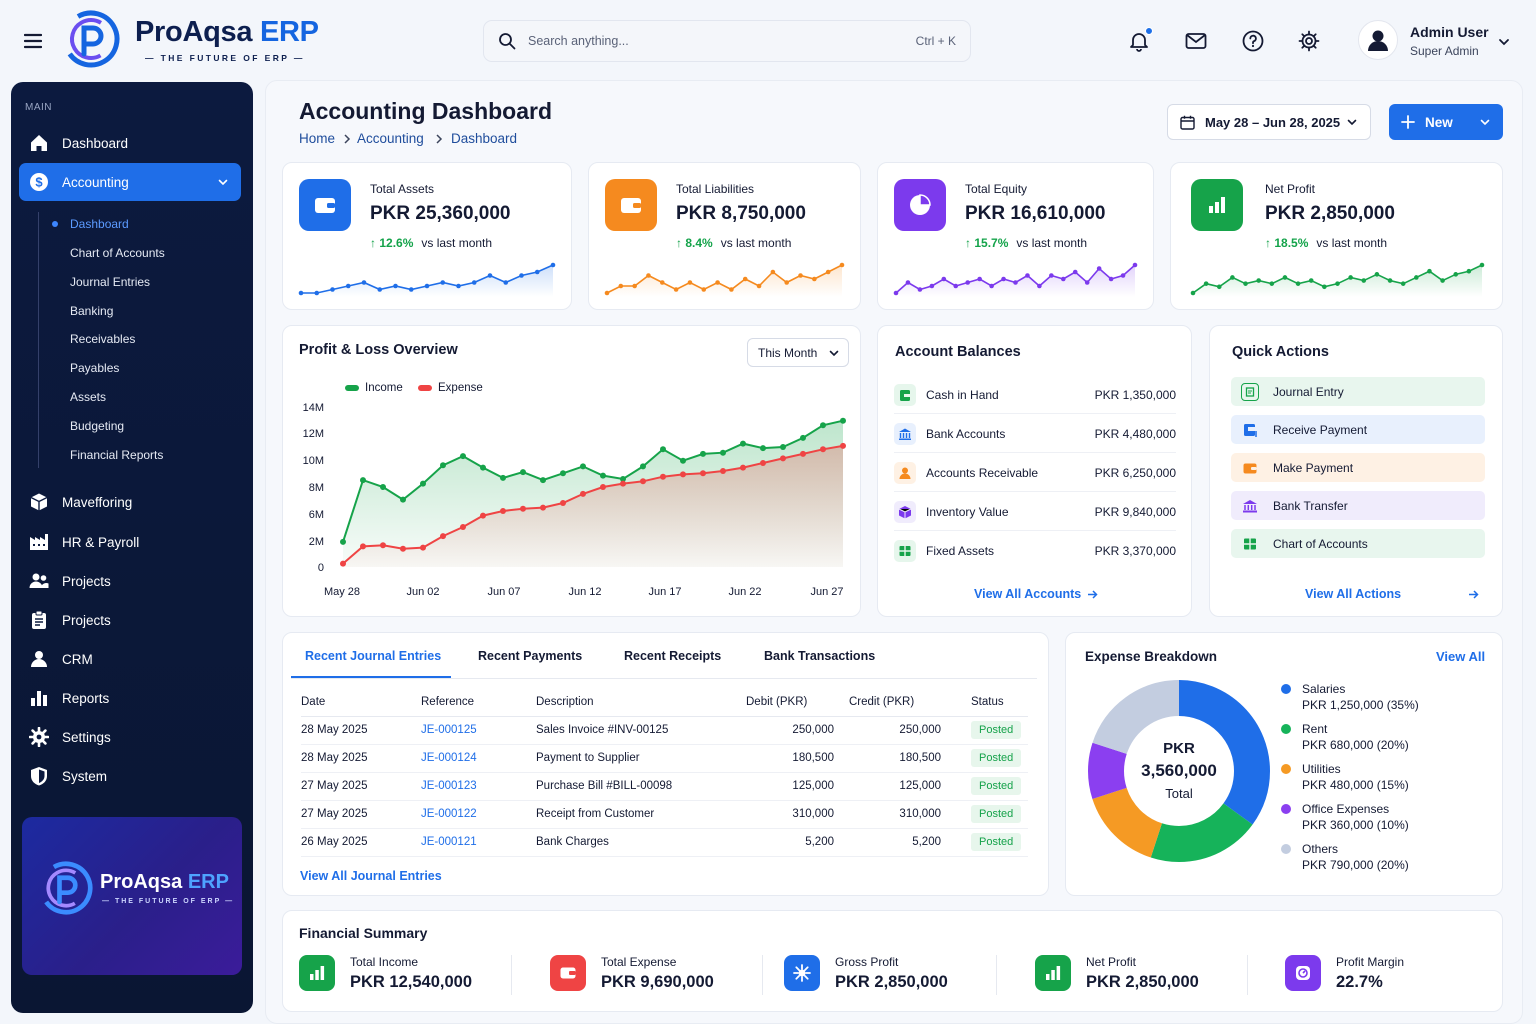 Image resolution: width=1536 pixels, height=1024 pixels. Describe the element at coordinates (1196, 41) in the screenshot. I see `mail-icon` at that location.